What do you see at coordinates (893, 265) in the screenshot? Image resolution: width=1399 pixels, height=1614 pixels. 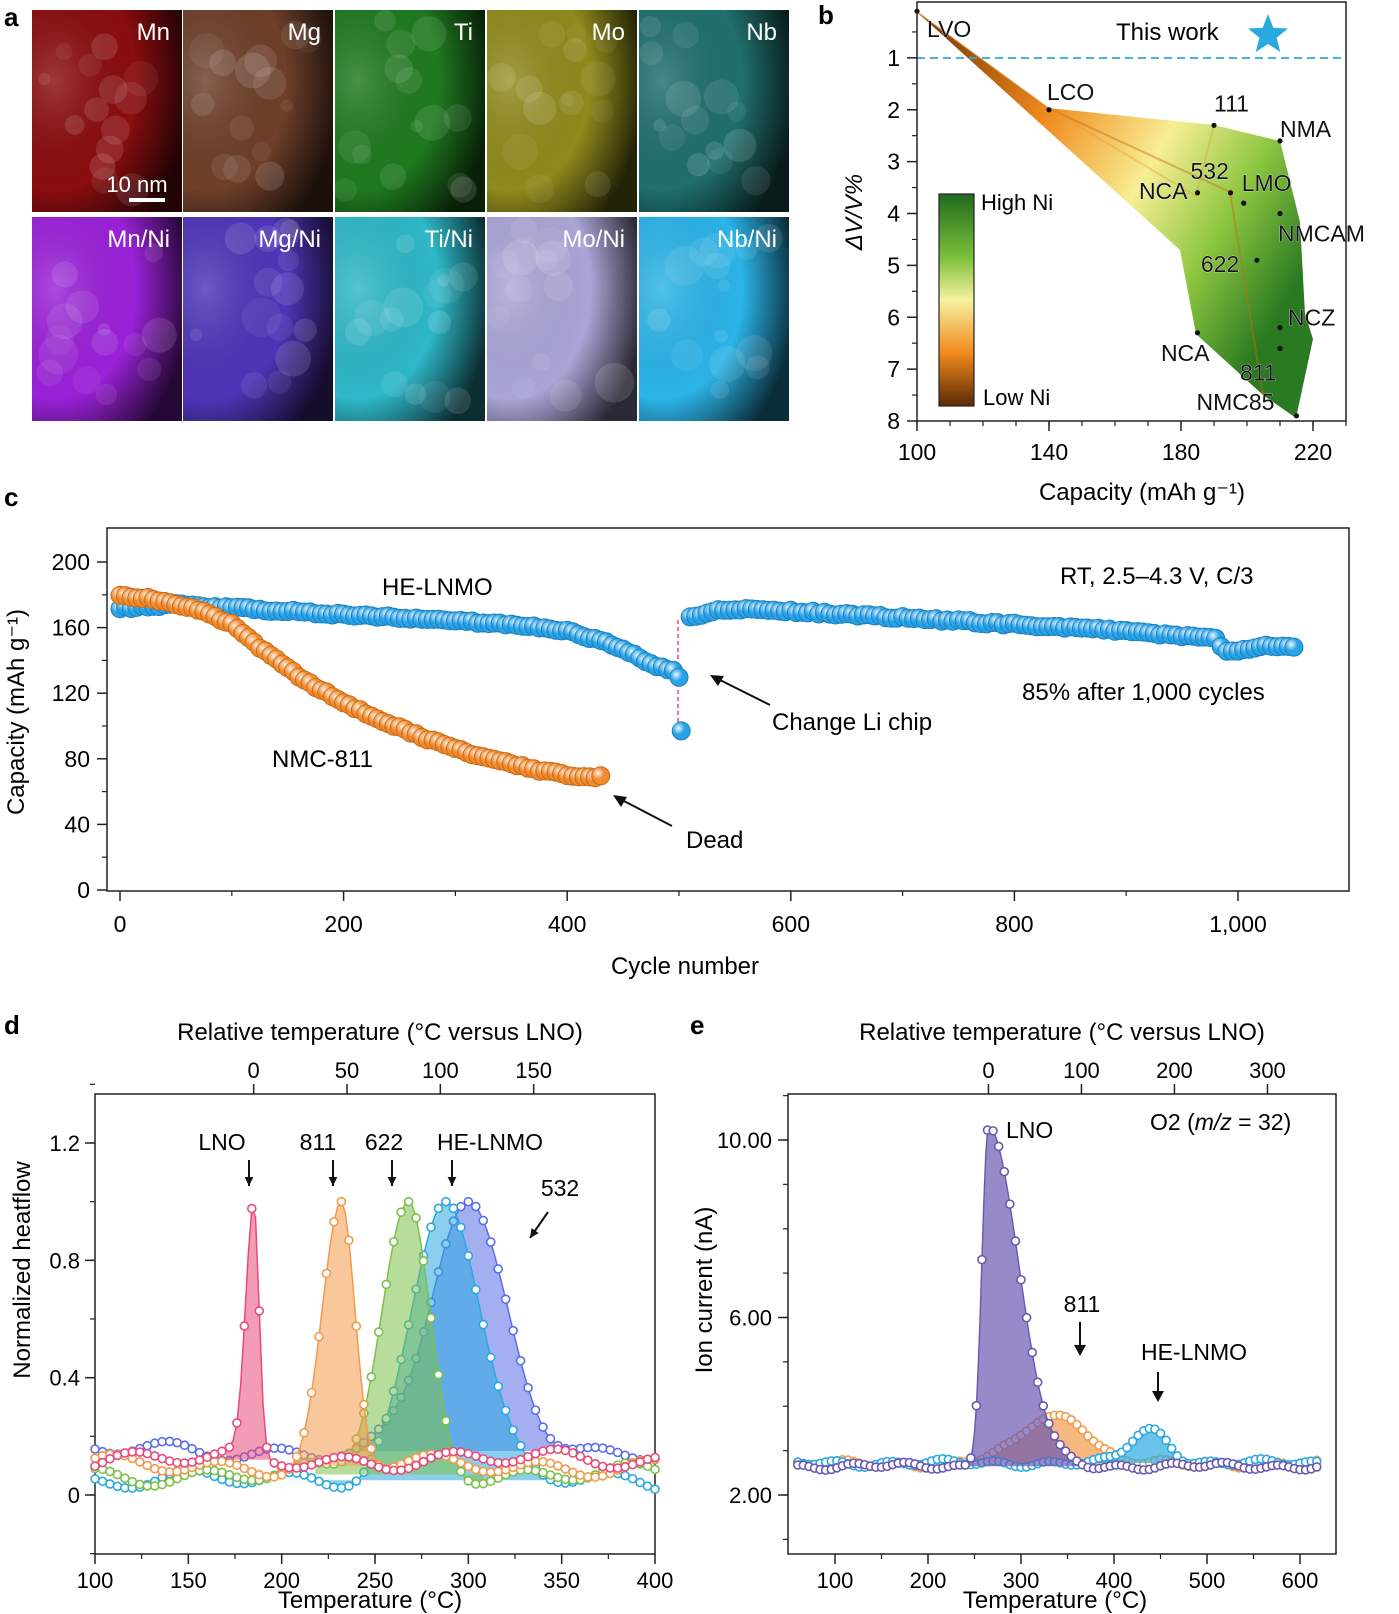 I see `b-ytick-label: 5` at bounding box center [893, 265].